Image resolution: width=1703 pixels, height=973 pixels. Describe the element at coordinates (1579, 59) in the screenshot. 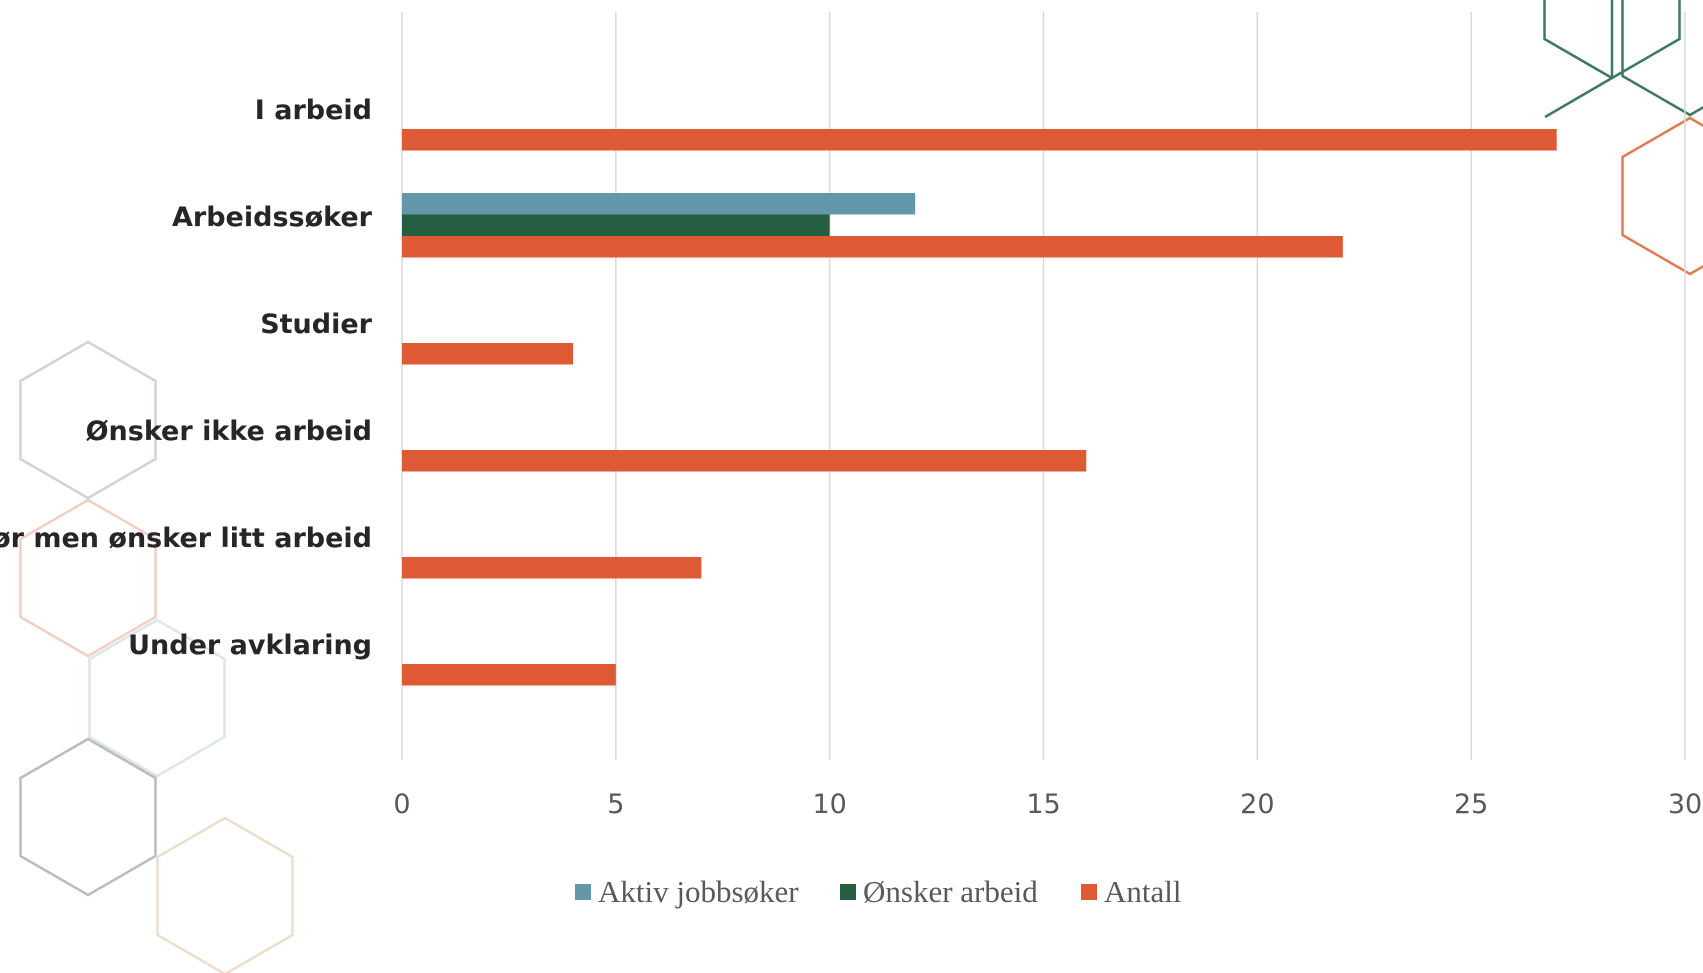

I see `cube-edge` at that location.